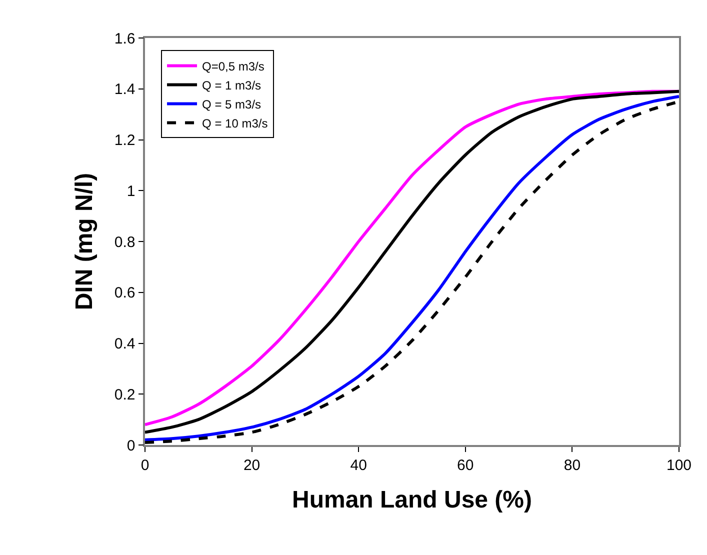 Image resolution: width=707 pixels, height=555 pixels. What do you see at coordinates (145, 465) in the screenshot?
I see `x-tick-label: 0` at bounding box center [145, 465].